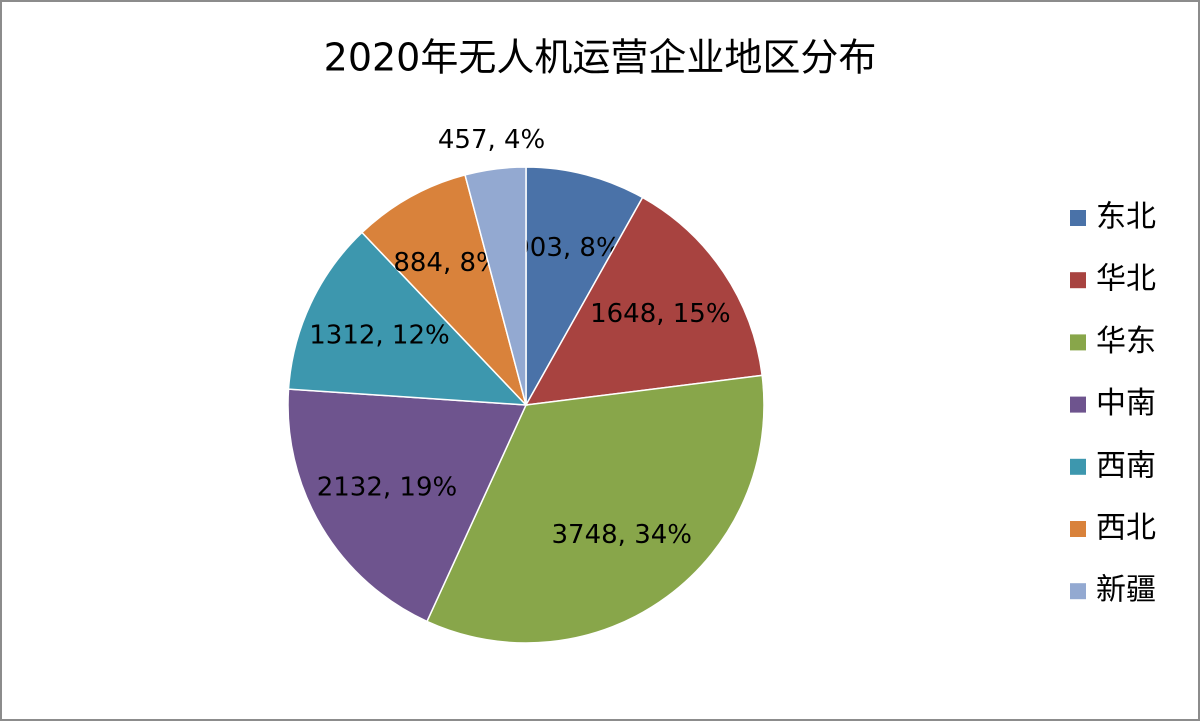 The width and height of the screenshot is (1200, 721). I want to click on legend-label: 东北, so click(1126, 217).